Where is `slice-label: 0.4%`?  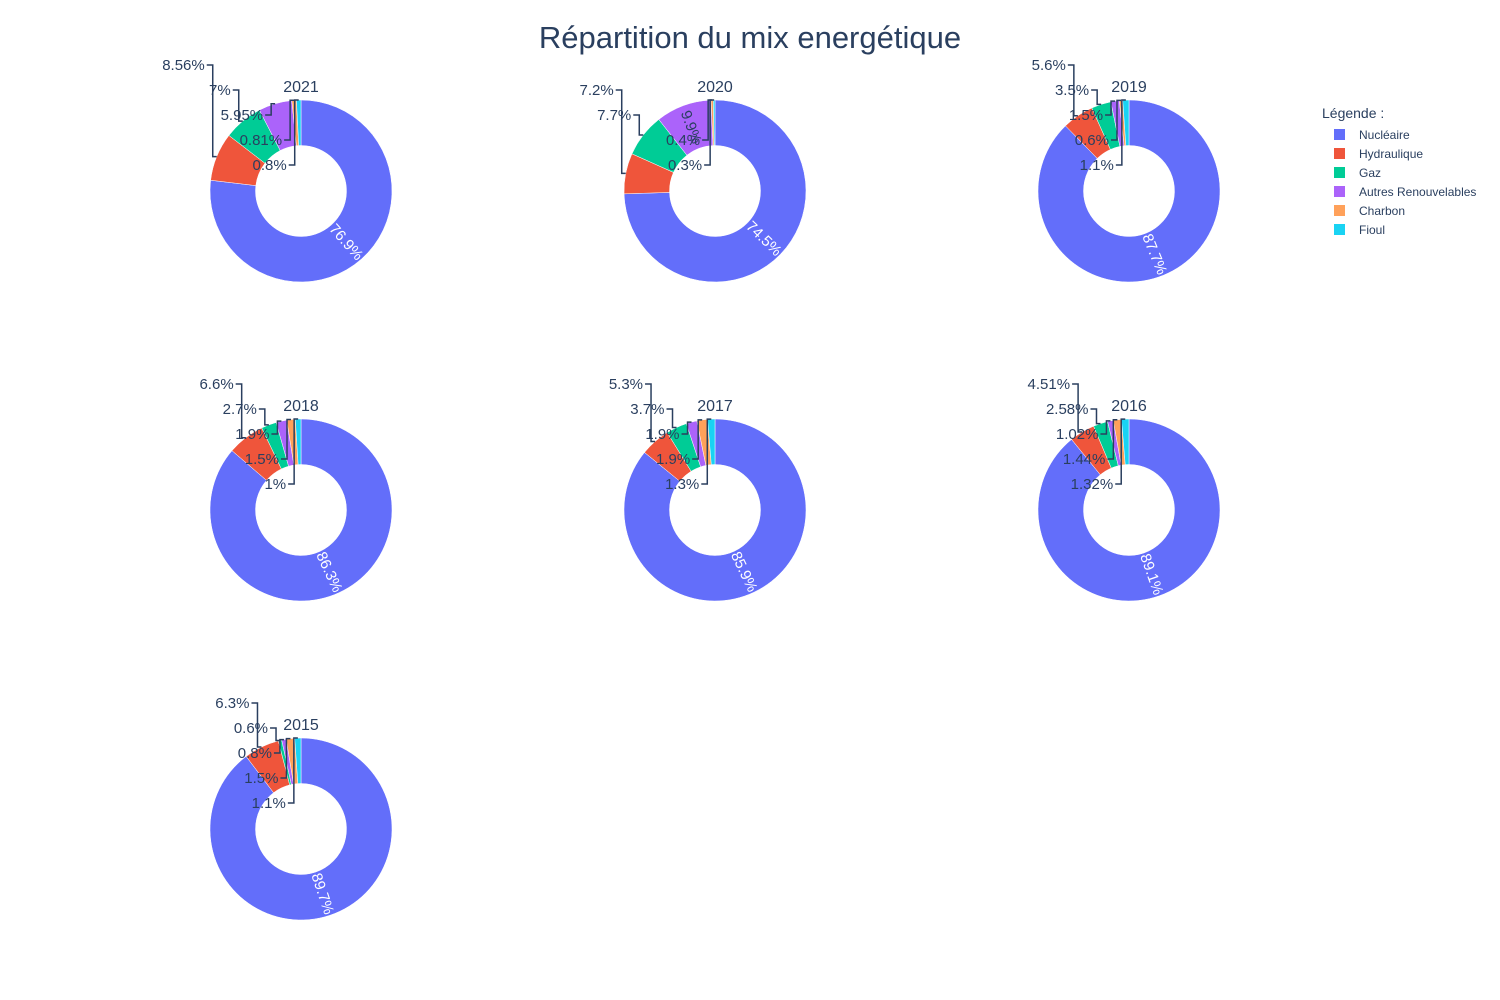
slice-label: 0.4% is located at coordinates (683, 140).